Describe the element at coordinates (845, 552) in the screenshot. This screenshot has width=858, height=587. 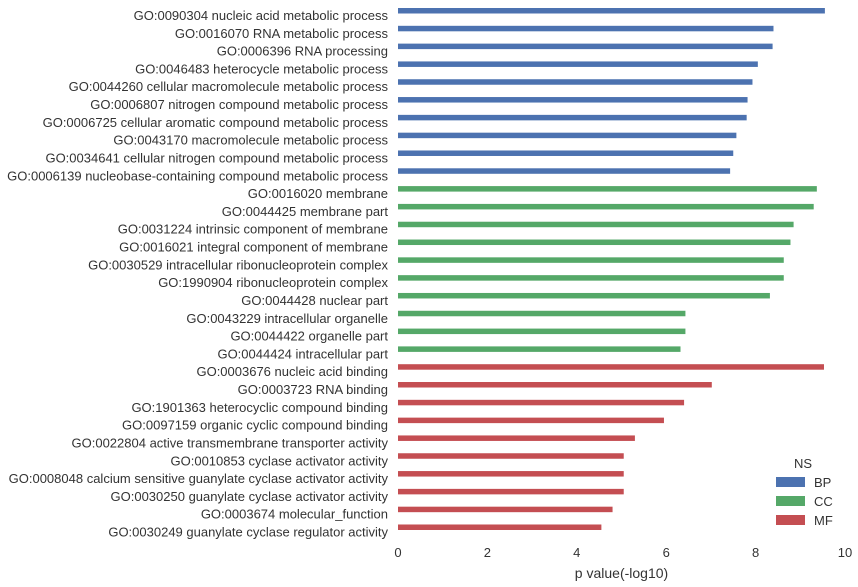
I see `x-tick-label: 10` at that location.